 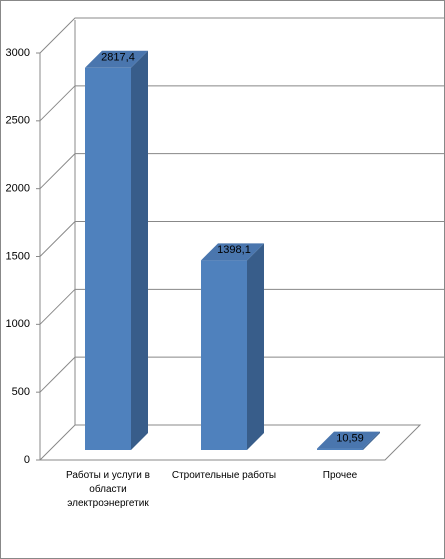 What do you see at coordinates (21, 392) in the screenshot?
I see `y-tick-label: 500` at bounding box center [21, 392].